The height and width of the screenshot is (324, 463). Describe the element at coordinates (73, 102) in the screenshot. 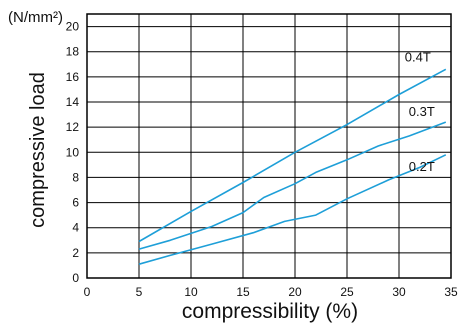

I see `y-tick-label: 14` at that location.